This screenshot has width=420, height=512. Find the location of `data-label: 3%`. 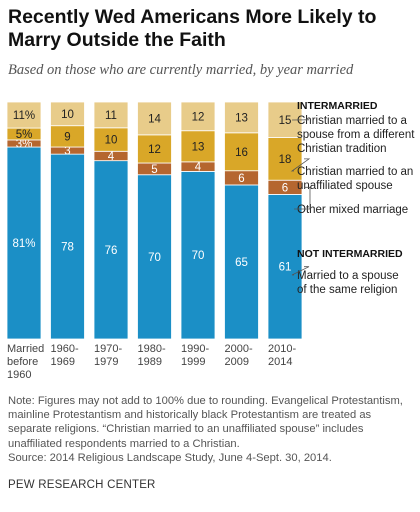

data-label: 3% is located at coordinates (24, 144).